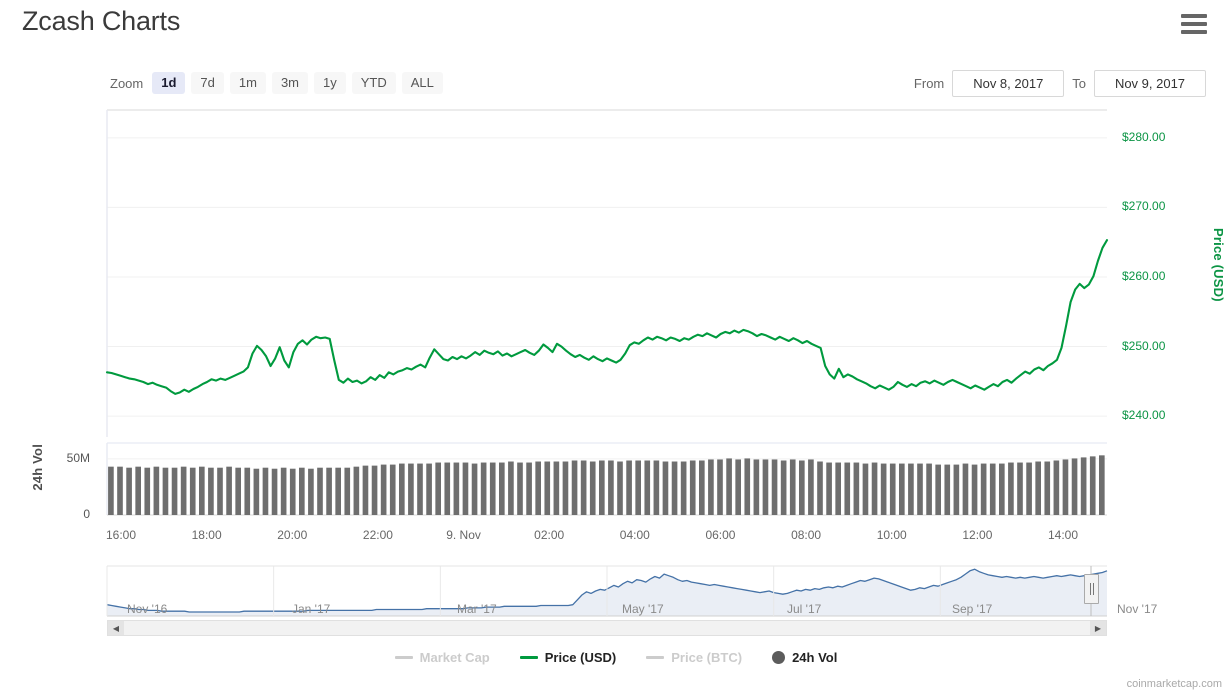 This screenshot has height=695, width=1232. I want to click on time-tick-label: 14:00, so click(1063, 535).